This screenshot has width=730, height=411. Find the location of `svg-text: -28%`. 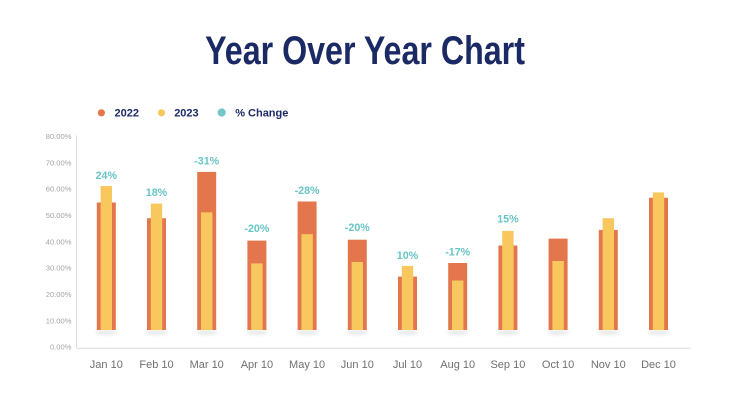

svg-text: -28% is located at coordinates (307, 191).